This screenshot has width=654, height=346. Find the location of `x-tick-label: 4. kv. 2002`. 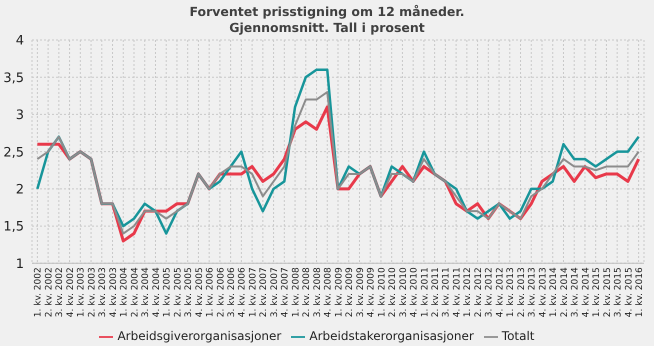

x-tick-label: 4. kv. 2002 is located at coordinates (71, 292).